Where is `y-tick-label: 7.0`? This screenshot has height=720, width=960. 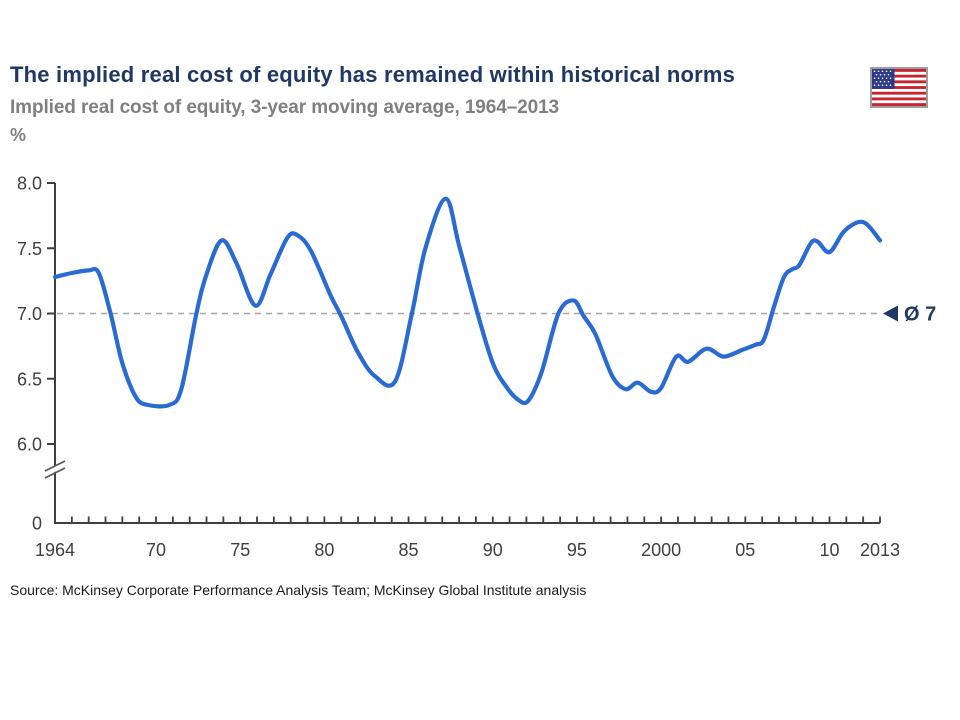 y-tick-label: 7.0 is located at coordinates (29, 314).